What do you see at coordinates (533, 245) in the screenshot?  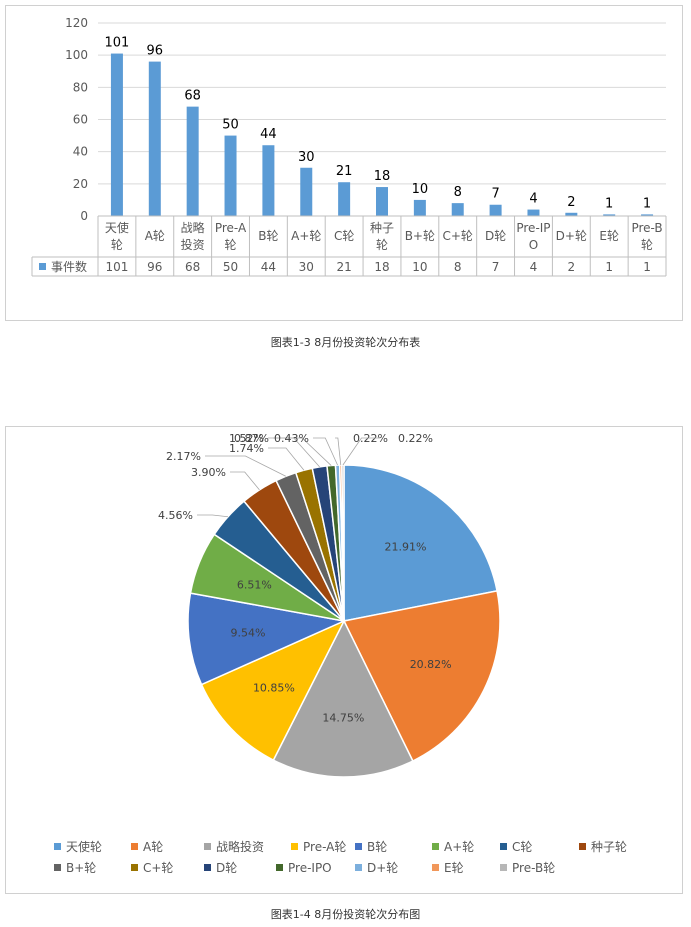 I see `category-label: O` at bounding box center [533, 245].